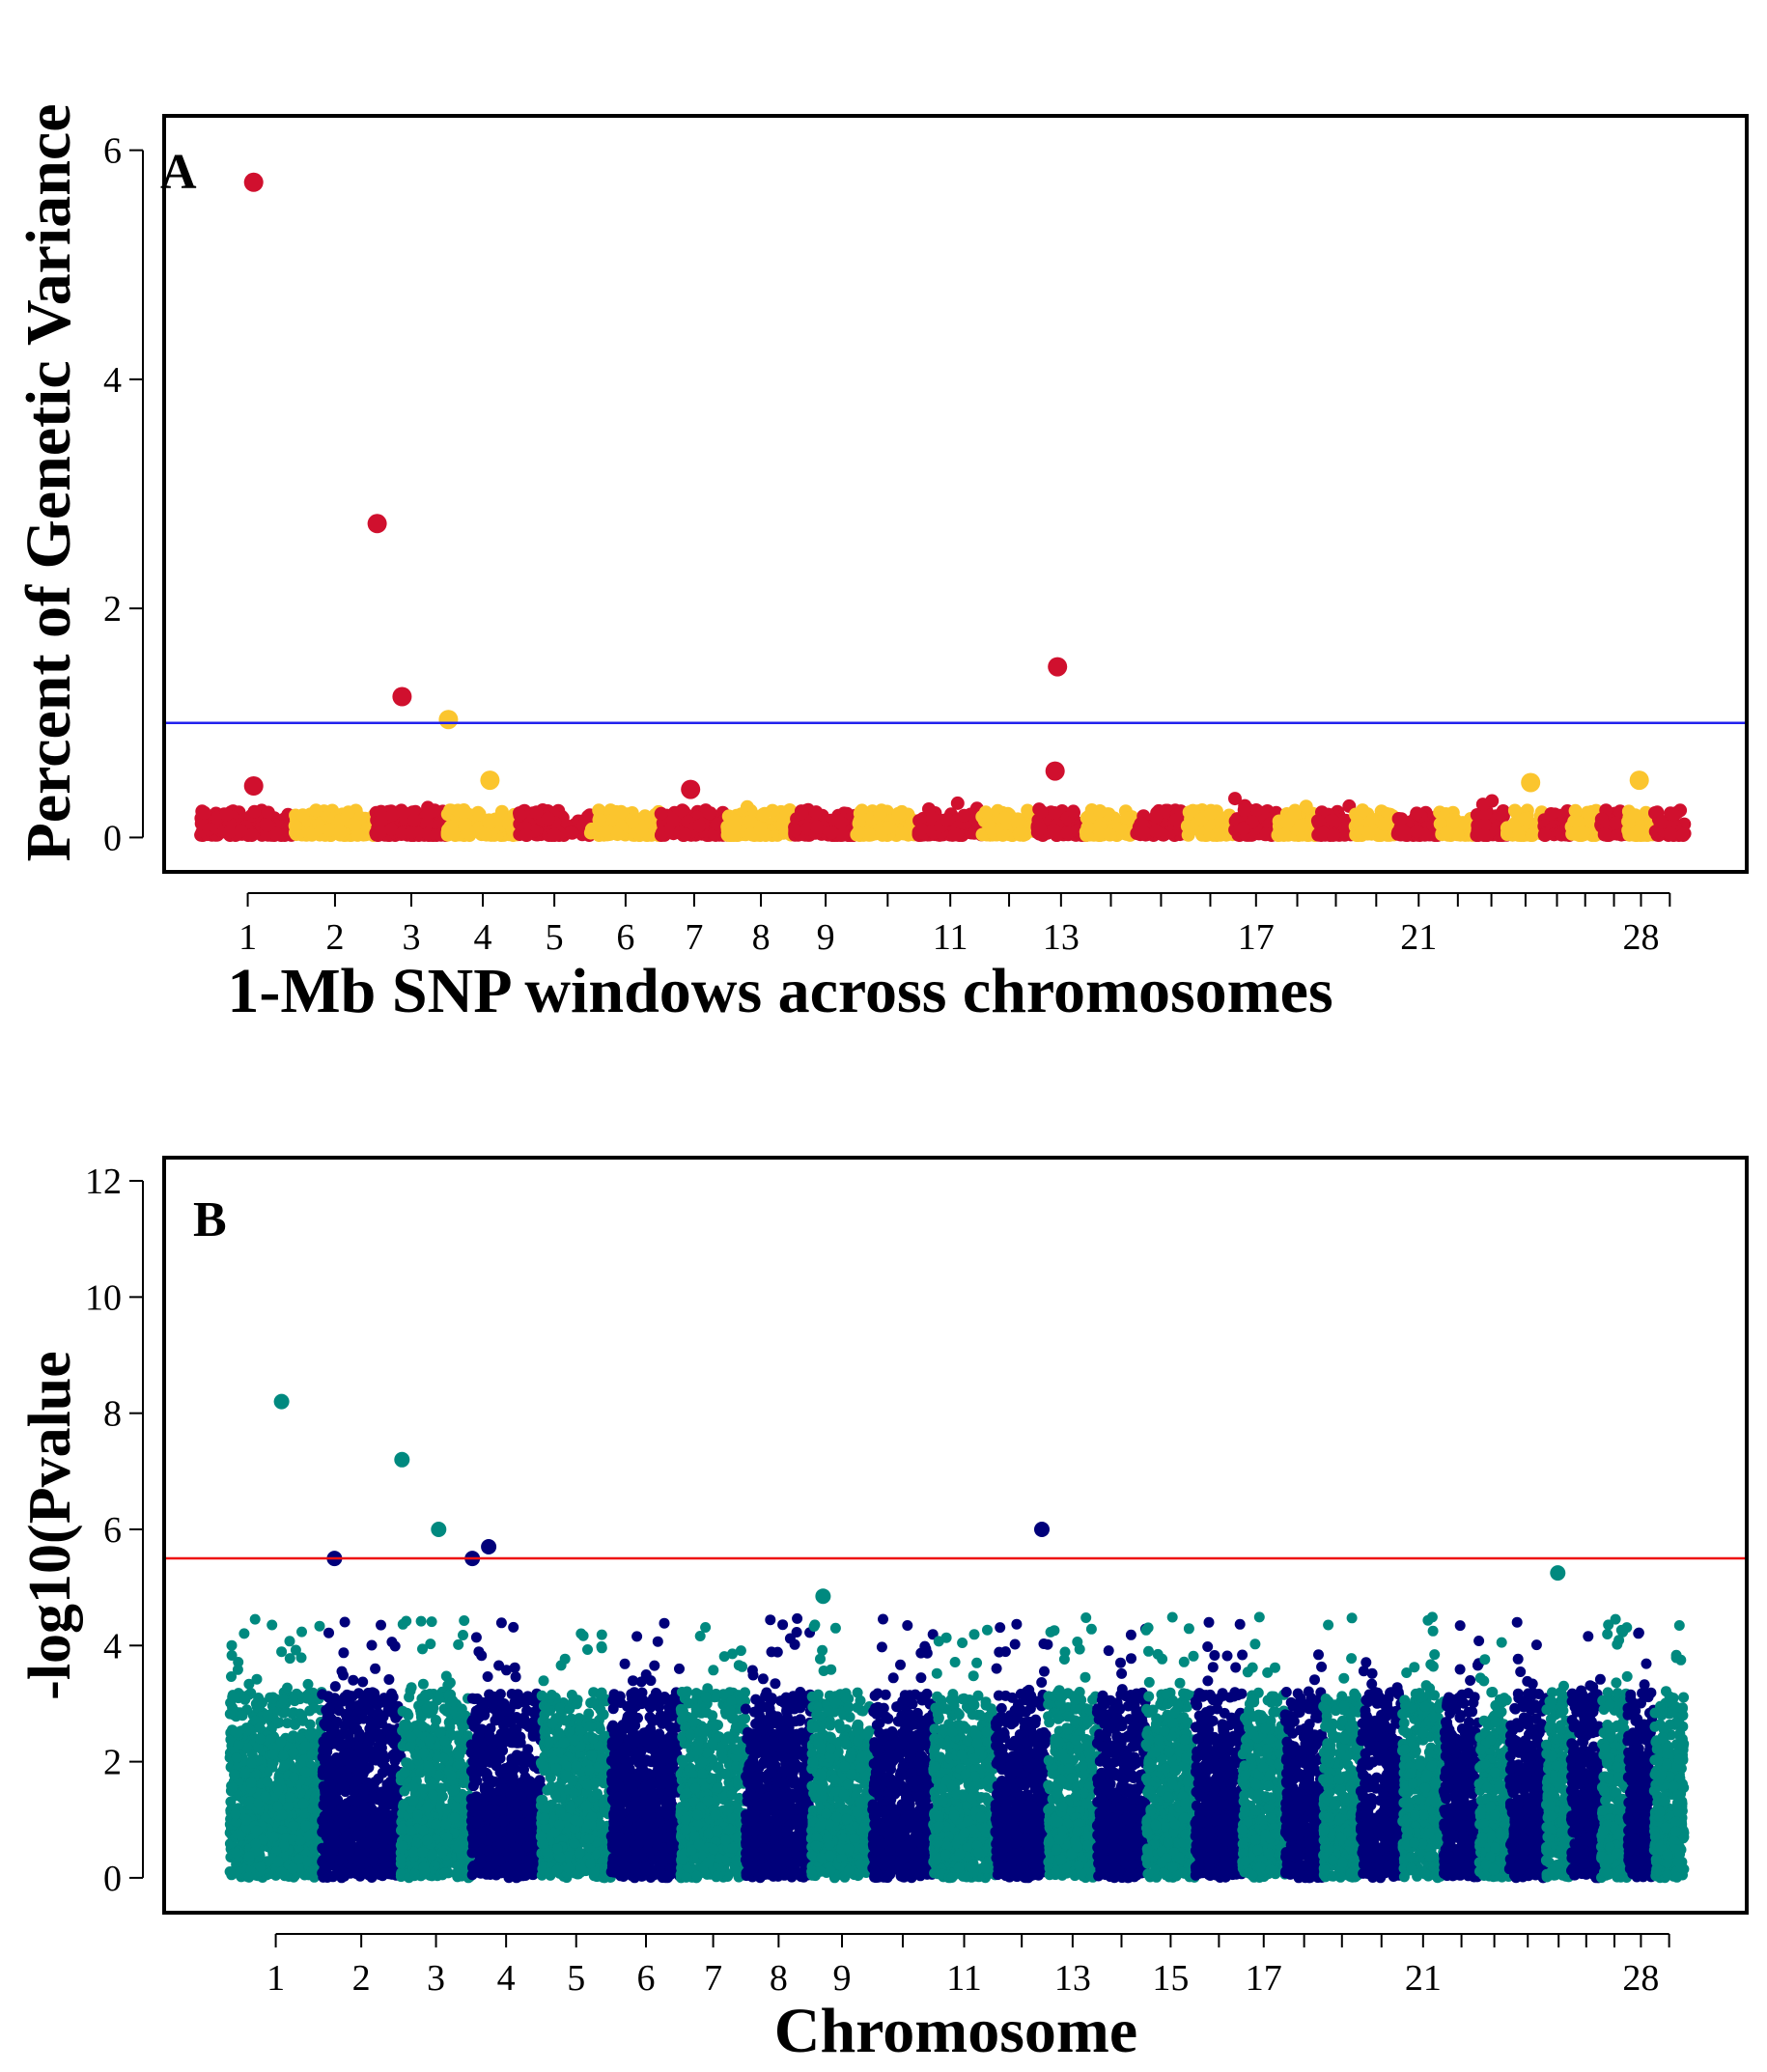 The height and width of the screenshot is (2072, 1767). I want to click on x-tick-label: 6, so click(625, 938).